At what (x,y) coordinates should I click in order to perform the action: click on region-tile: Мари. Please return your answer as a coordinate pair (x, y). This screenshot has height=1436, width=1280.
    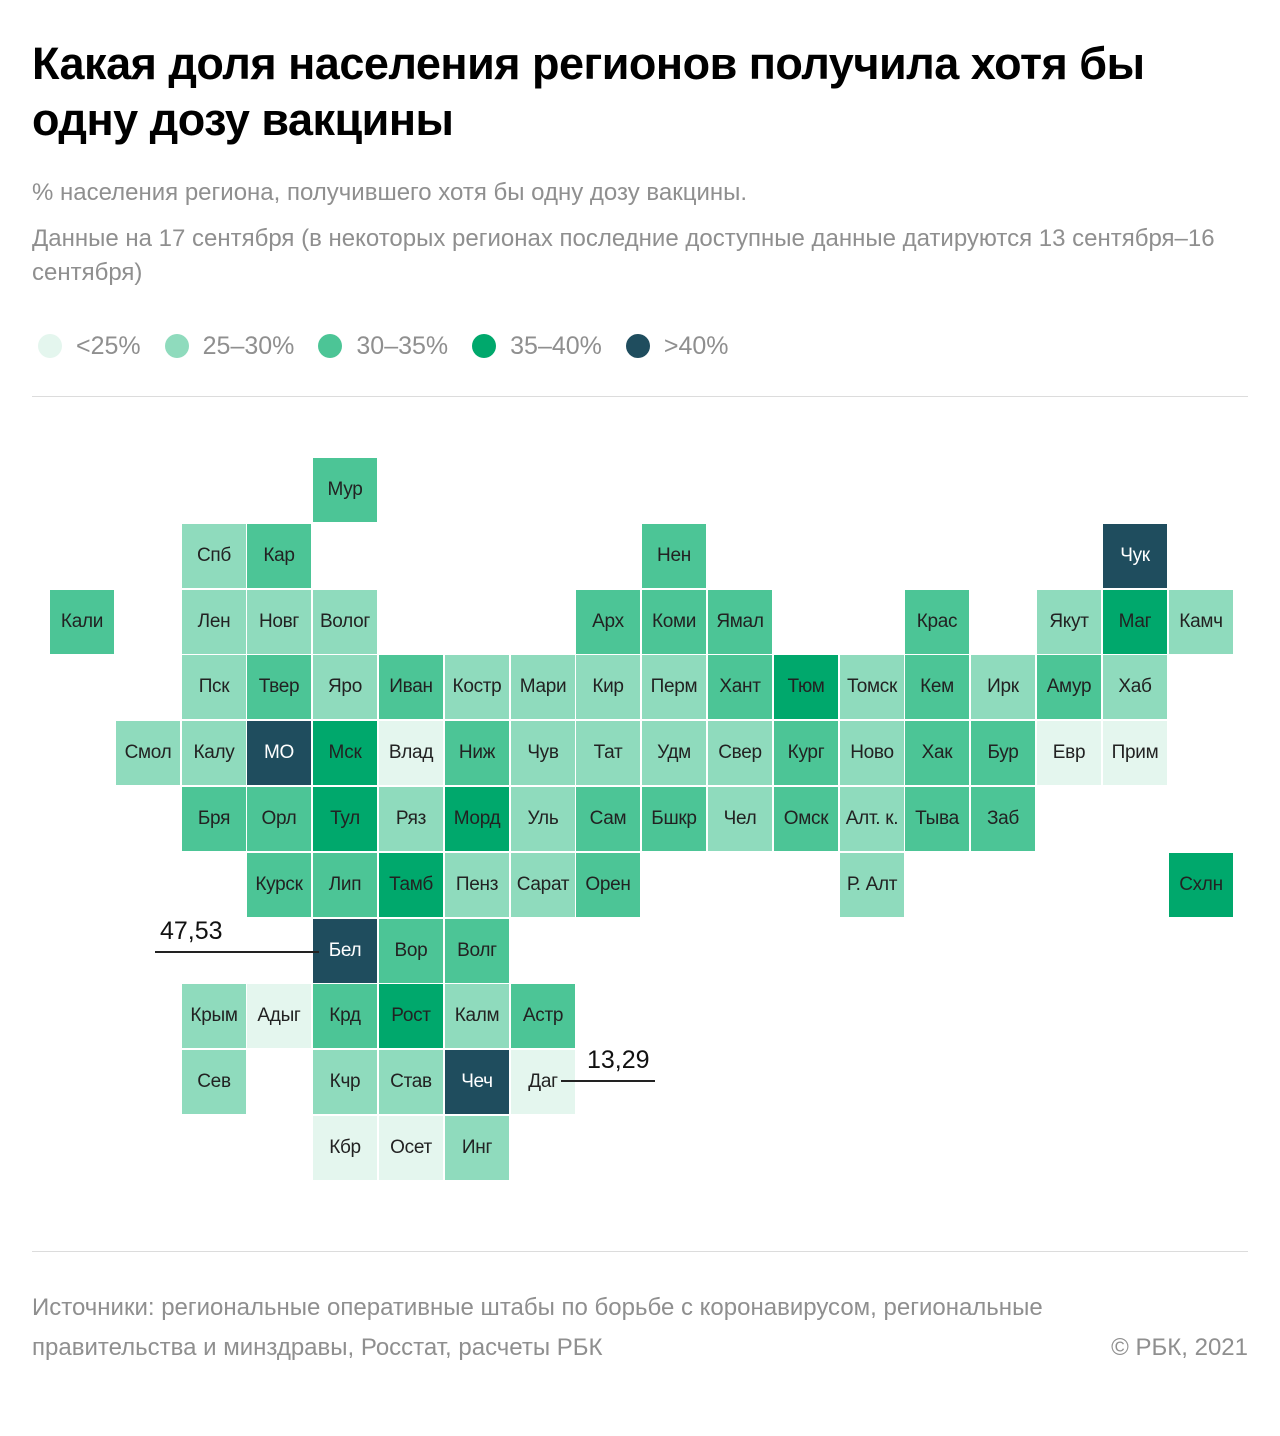
    Looking at the image, I should click on (543, 687).